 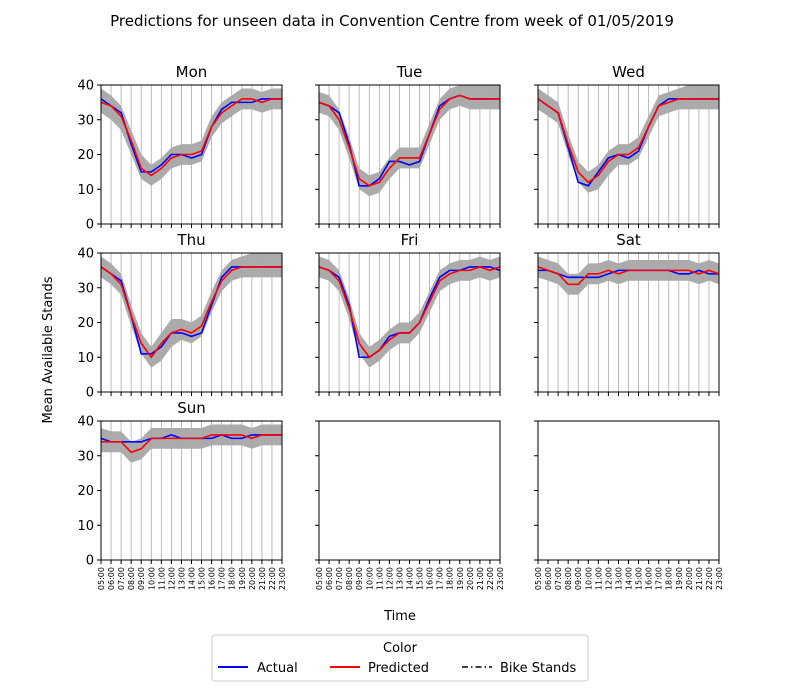 What do you see at coordinates (192, 72) in the screenshot?
I see `subplot-title: Mon` at bounding box center [192, 72].